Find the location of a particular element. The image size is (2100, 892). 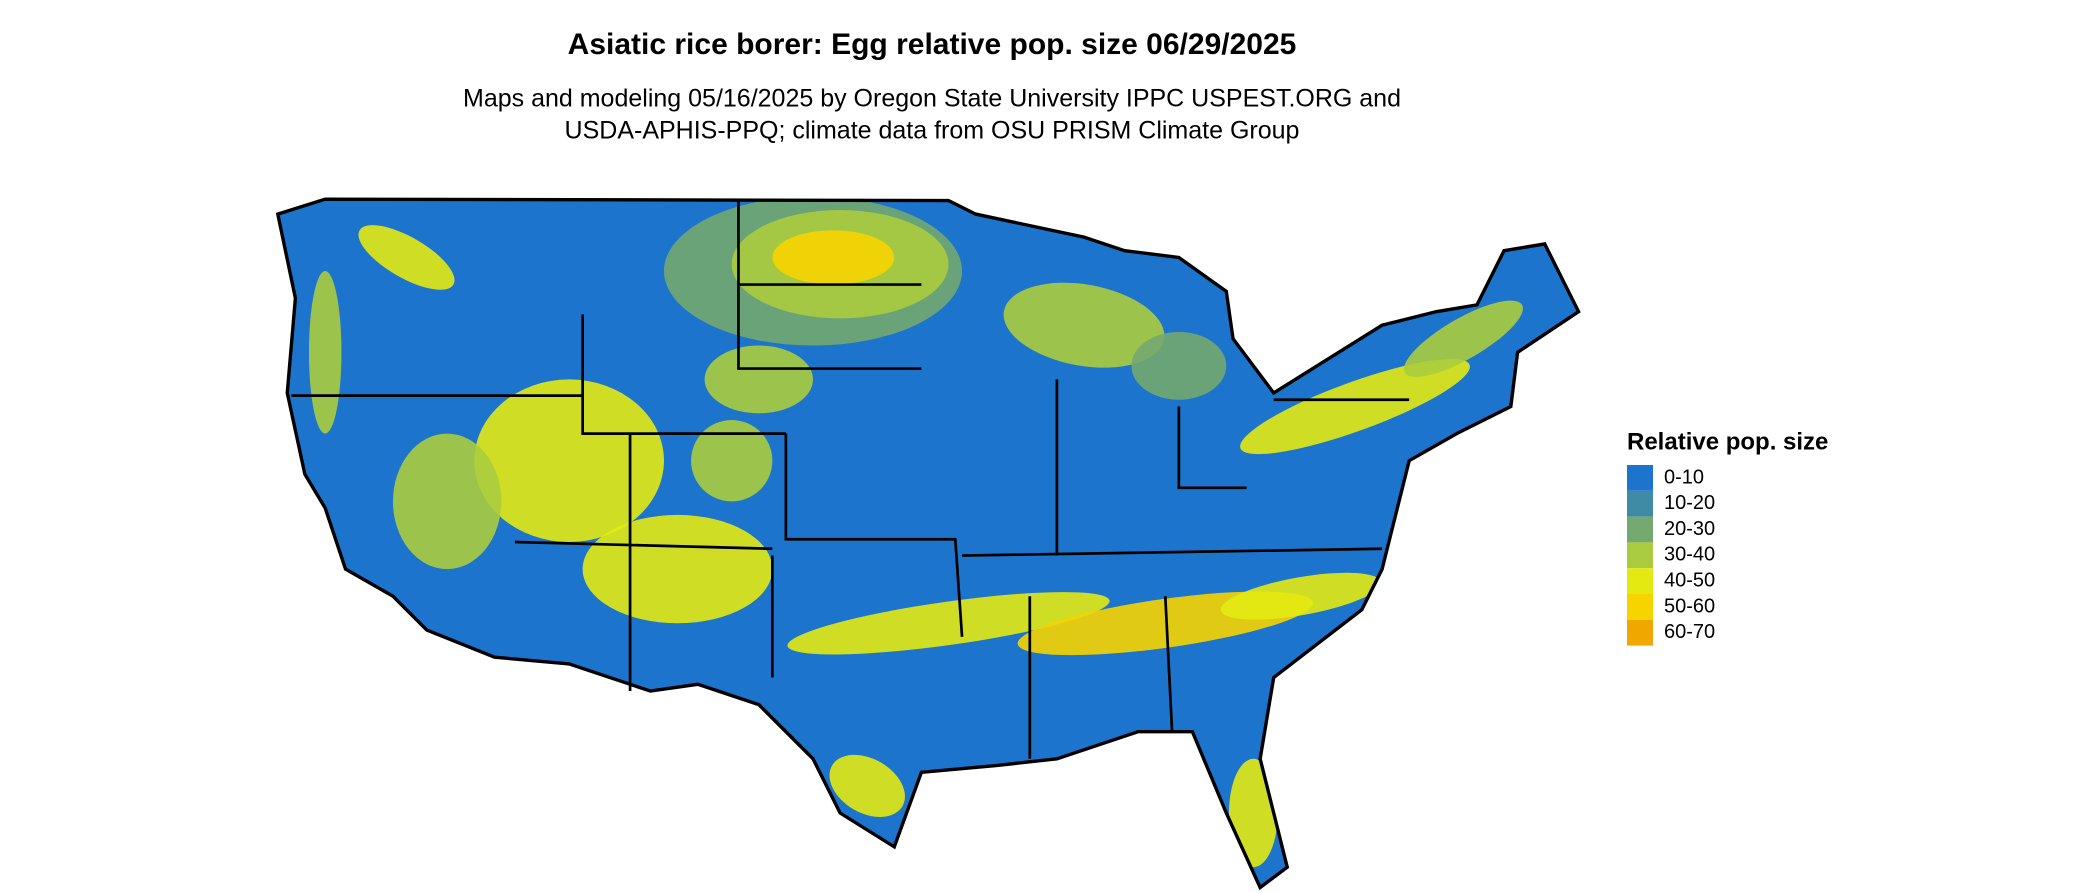

legend-label: 20-30 is located at coordinates (1689, 529).